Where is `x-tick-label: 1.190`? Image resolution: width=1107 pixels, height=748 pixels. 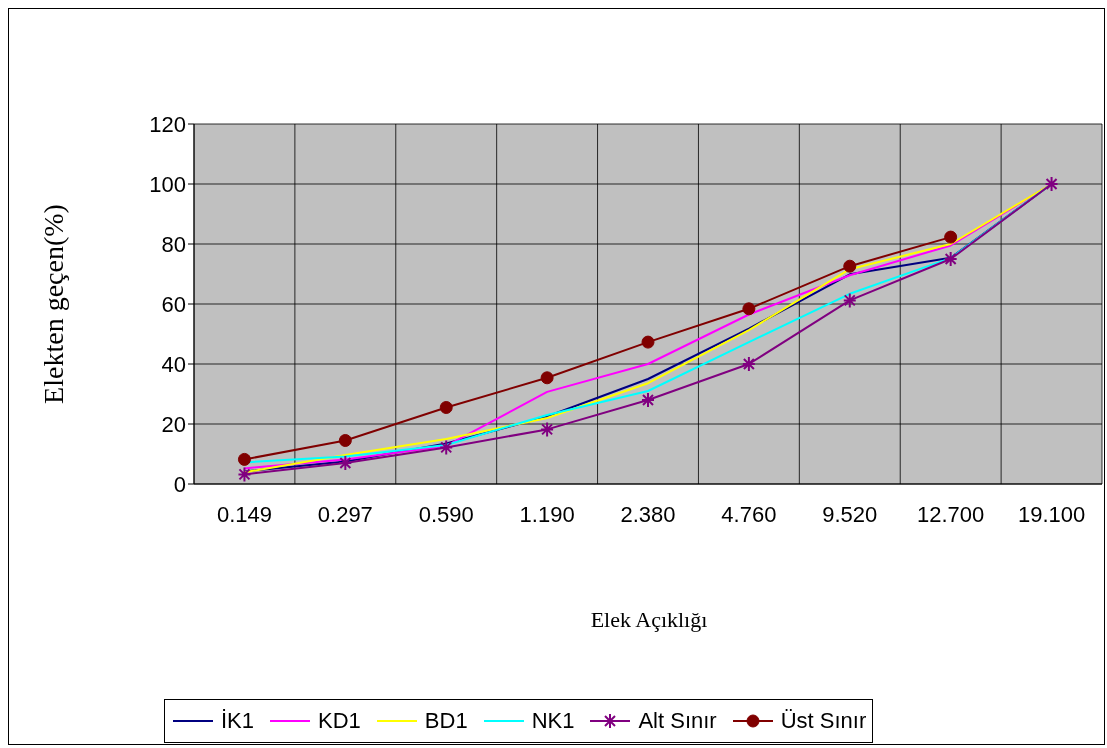
x-tick-label: 1.190 is located at coordinates (547, 514).